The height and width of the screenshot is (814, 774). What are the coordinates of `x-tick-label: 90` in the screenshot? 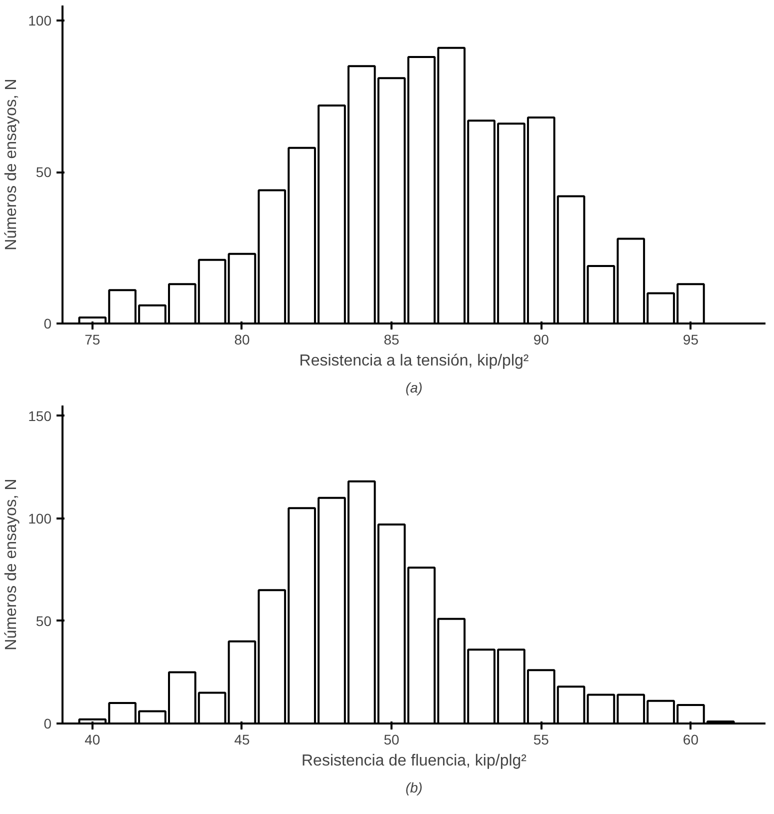 It's located at (541, 340).